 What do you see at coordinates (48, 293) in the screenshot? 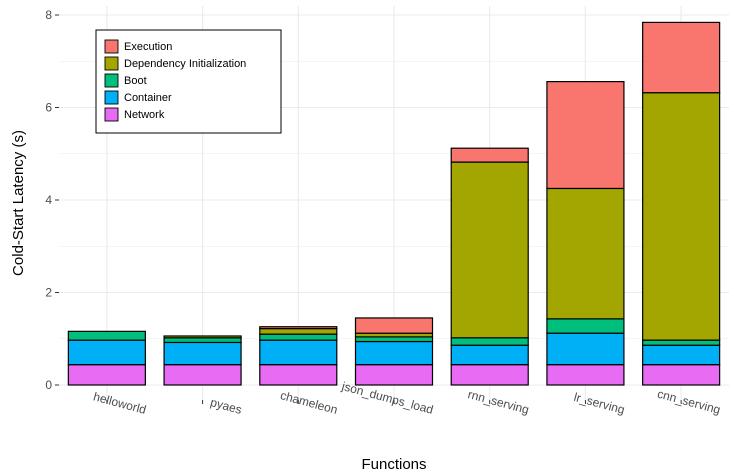
I see `y-tick-label: 2` at bounding box center [48, 293].